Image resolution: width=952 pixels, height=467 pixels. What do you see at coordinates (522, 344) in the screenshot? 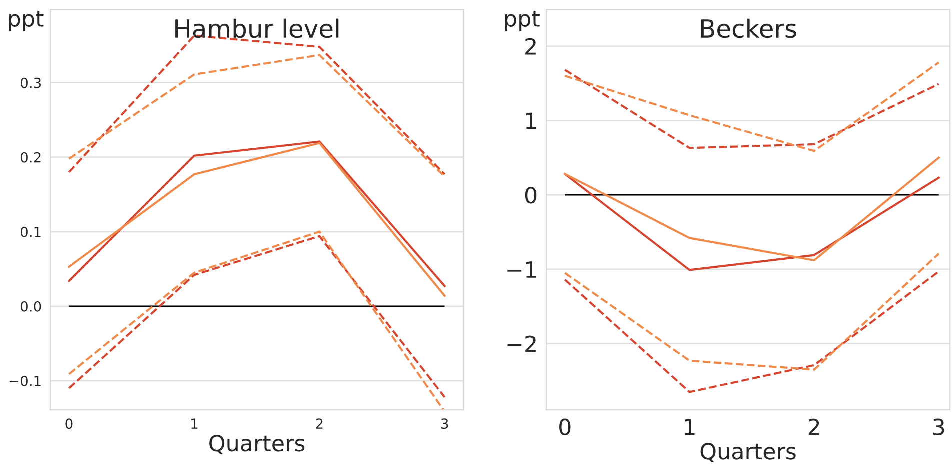
I see `y-tick-label: −2` at bounding box center [522, 344].